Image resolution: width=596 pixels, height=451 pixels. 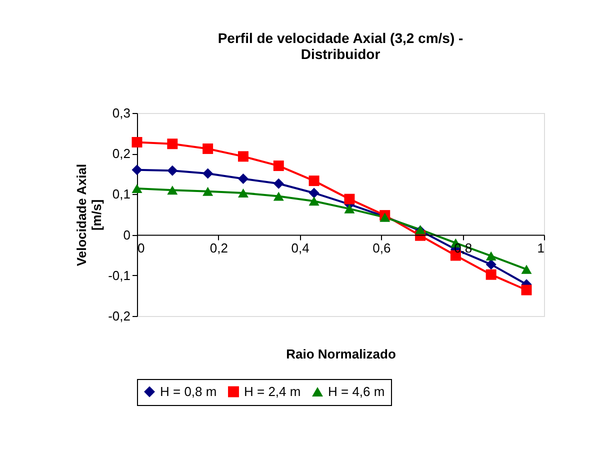 I want to click on y-tick-label: 0,1, so click(x=121, y=194).